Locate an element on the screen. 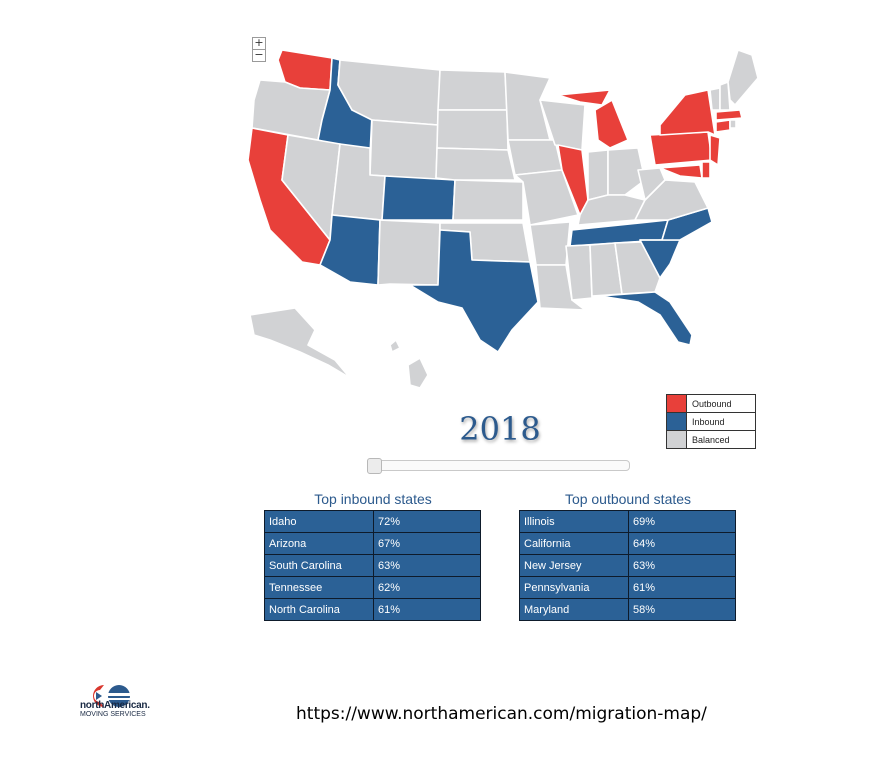 This screenshot has height=776, width=890. percent-cell: 64% is located at coordinates (682, 543).